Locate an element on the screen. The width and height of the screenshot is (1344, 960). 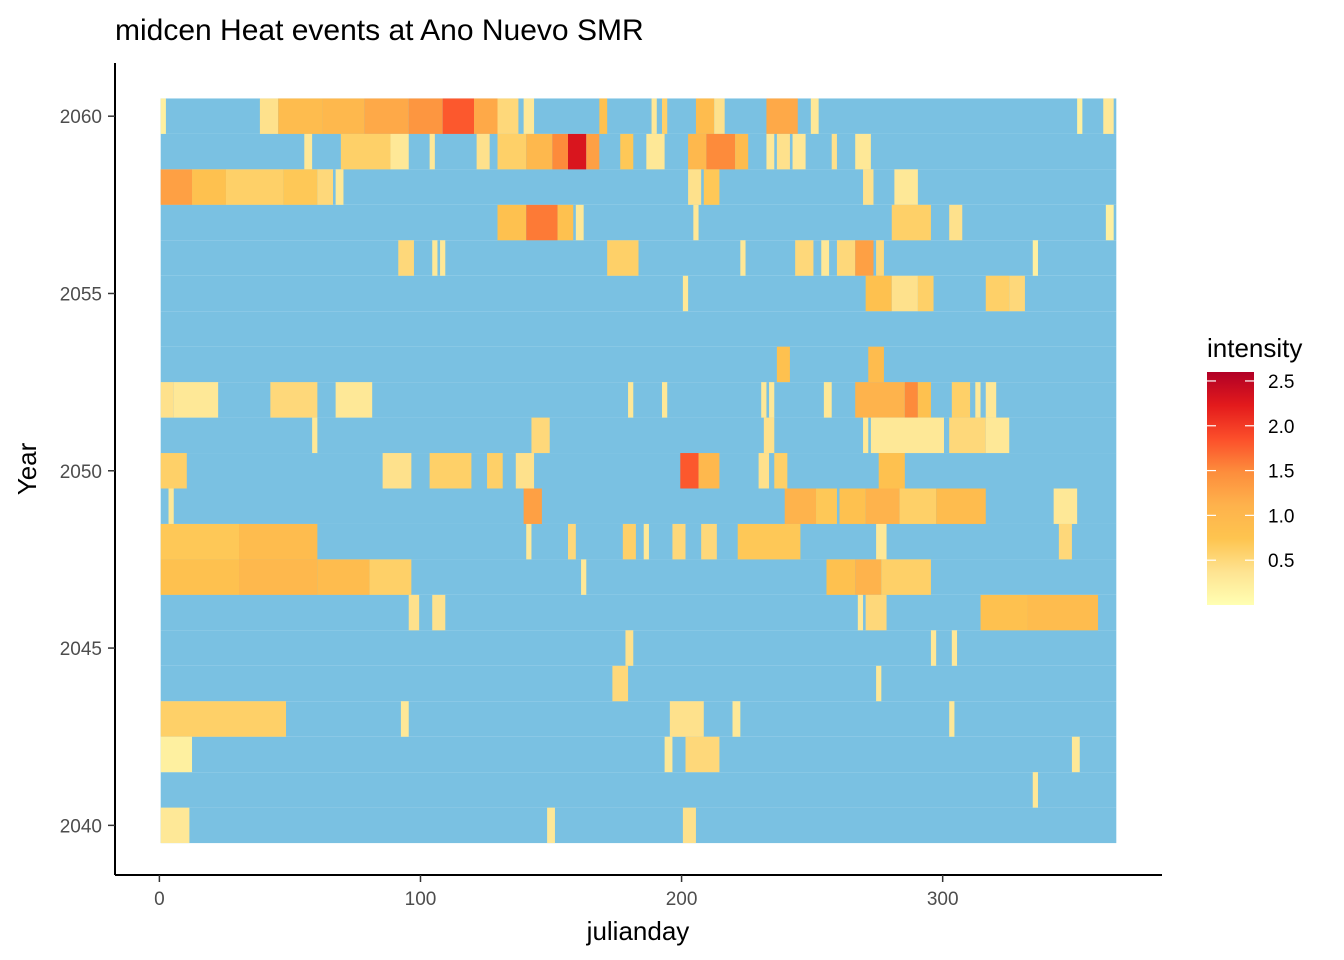
y-tick-label: 2050 is located at coordinates (81, 472).